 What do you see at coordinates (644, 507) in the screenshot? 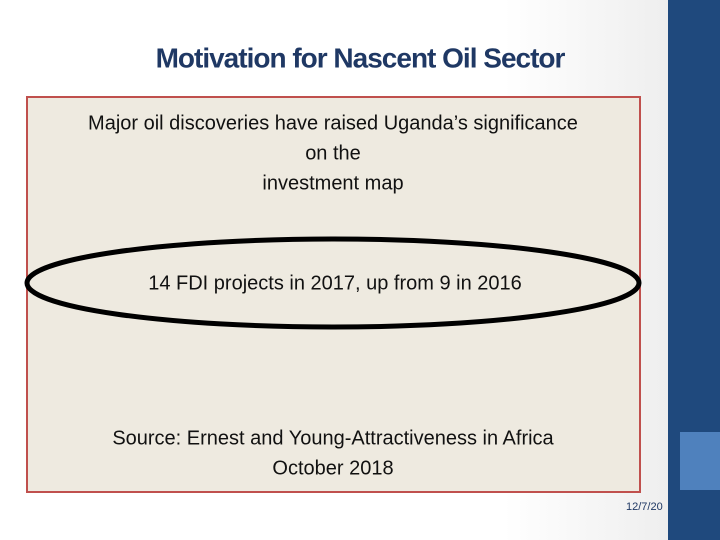
I see `slide-date: 12/7/20` at bounding box center [644, 507].